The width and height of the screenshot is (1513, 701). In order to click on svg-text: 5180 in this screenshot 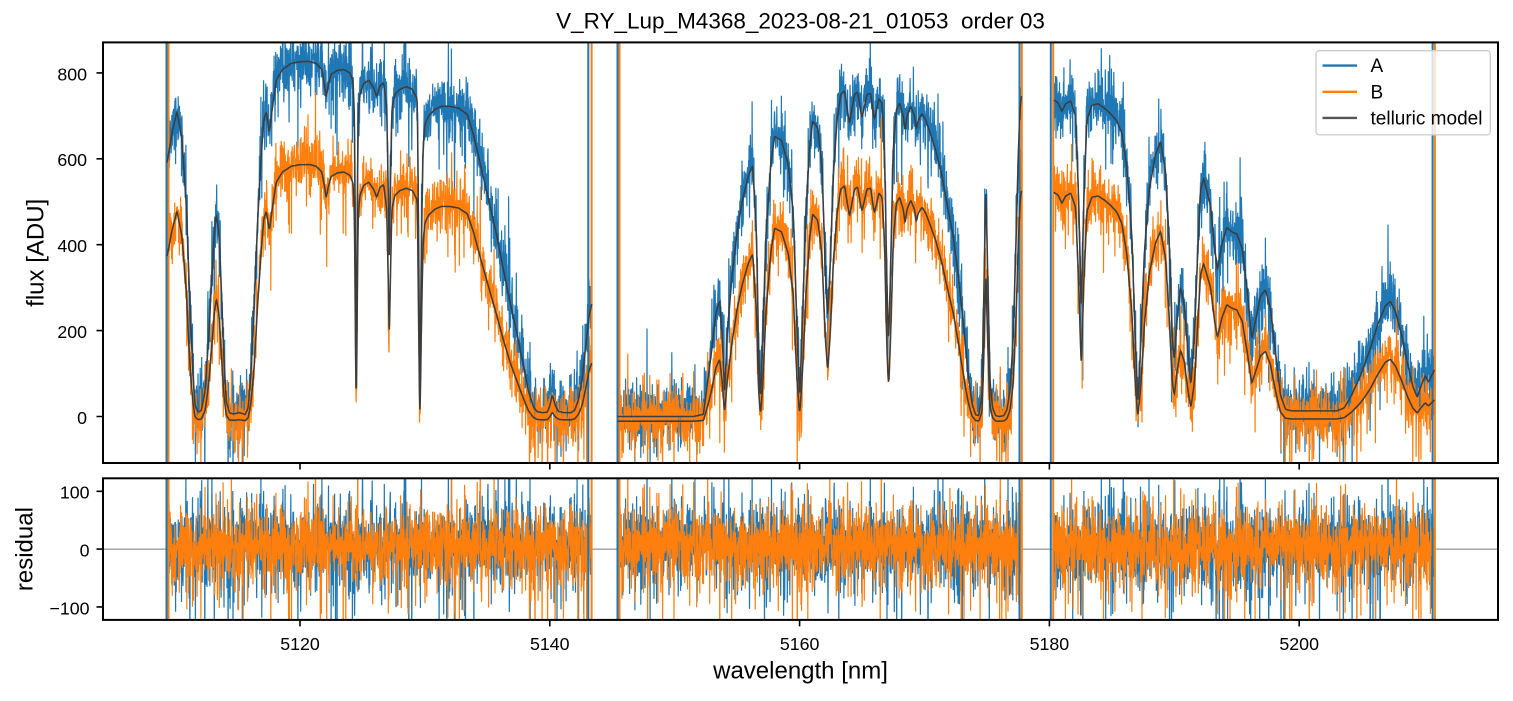, I will do `click(1050, 644)`.